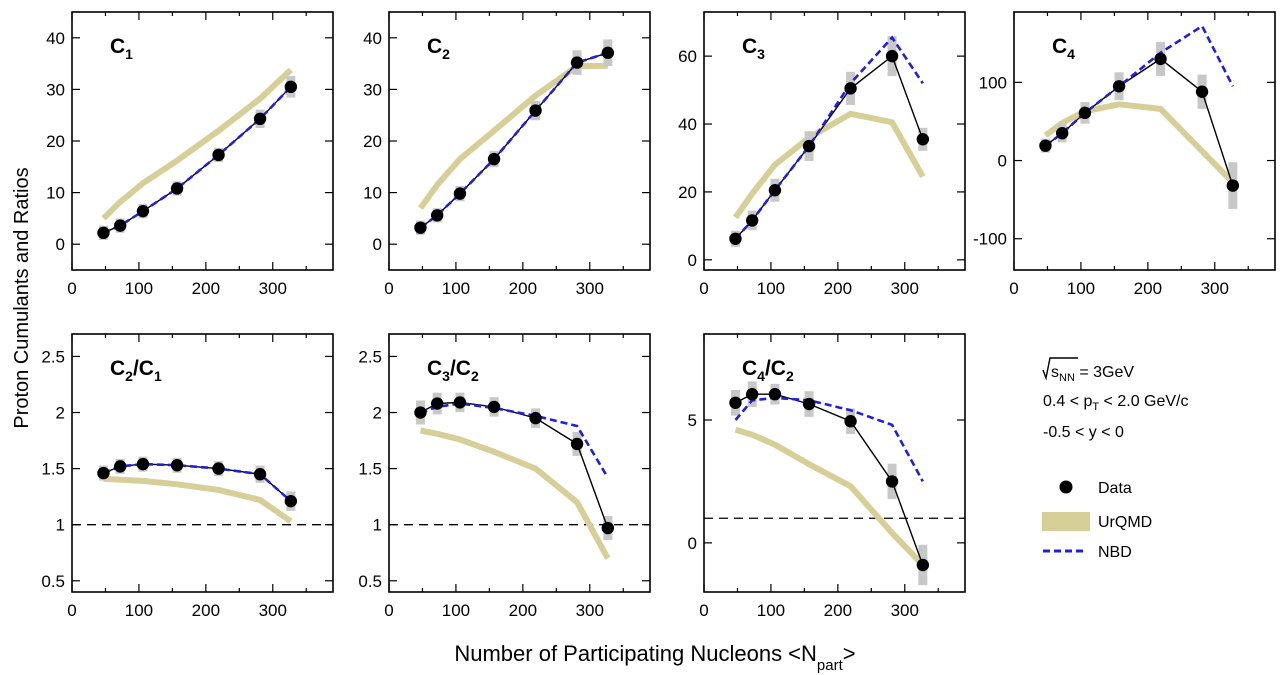  I want to click on x-axis-label: Number of Participating Nucleons <Npart>, so click(654, 657).